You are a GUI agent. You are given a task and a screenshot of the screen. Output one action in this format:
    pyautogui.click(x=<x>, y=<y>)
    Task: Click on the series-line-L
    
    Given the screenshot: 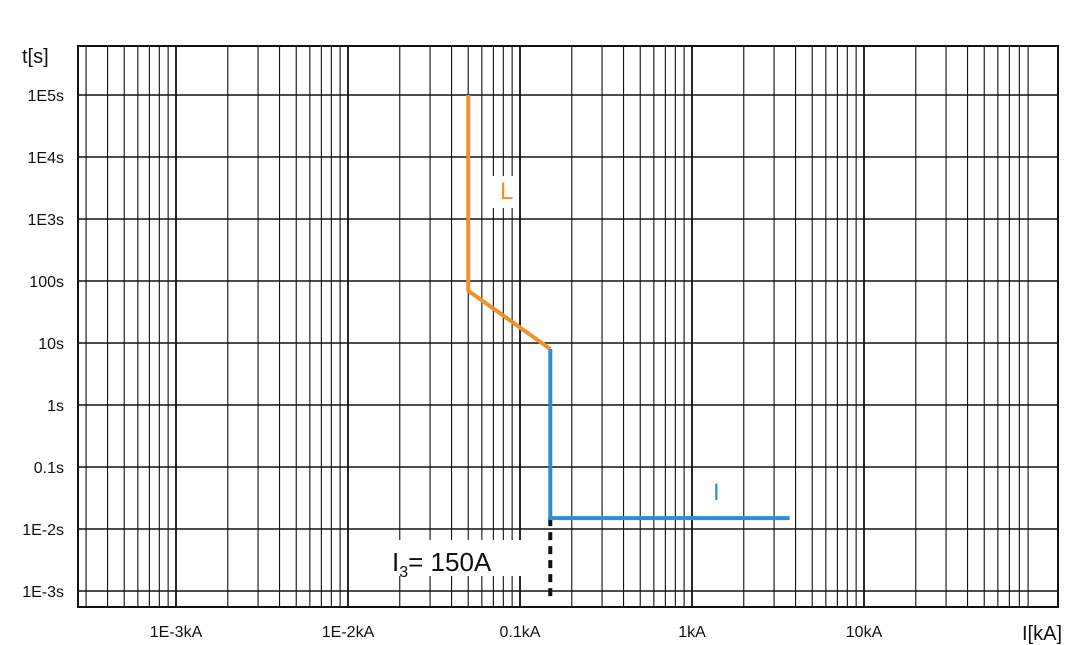 What is the action you would take?
    pyautogui.click(x=509, y=223)
    